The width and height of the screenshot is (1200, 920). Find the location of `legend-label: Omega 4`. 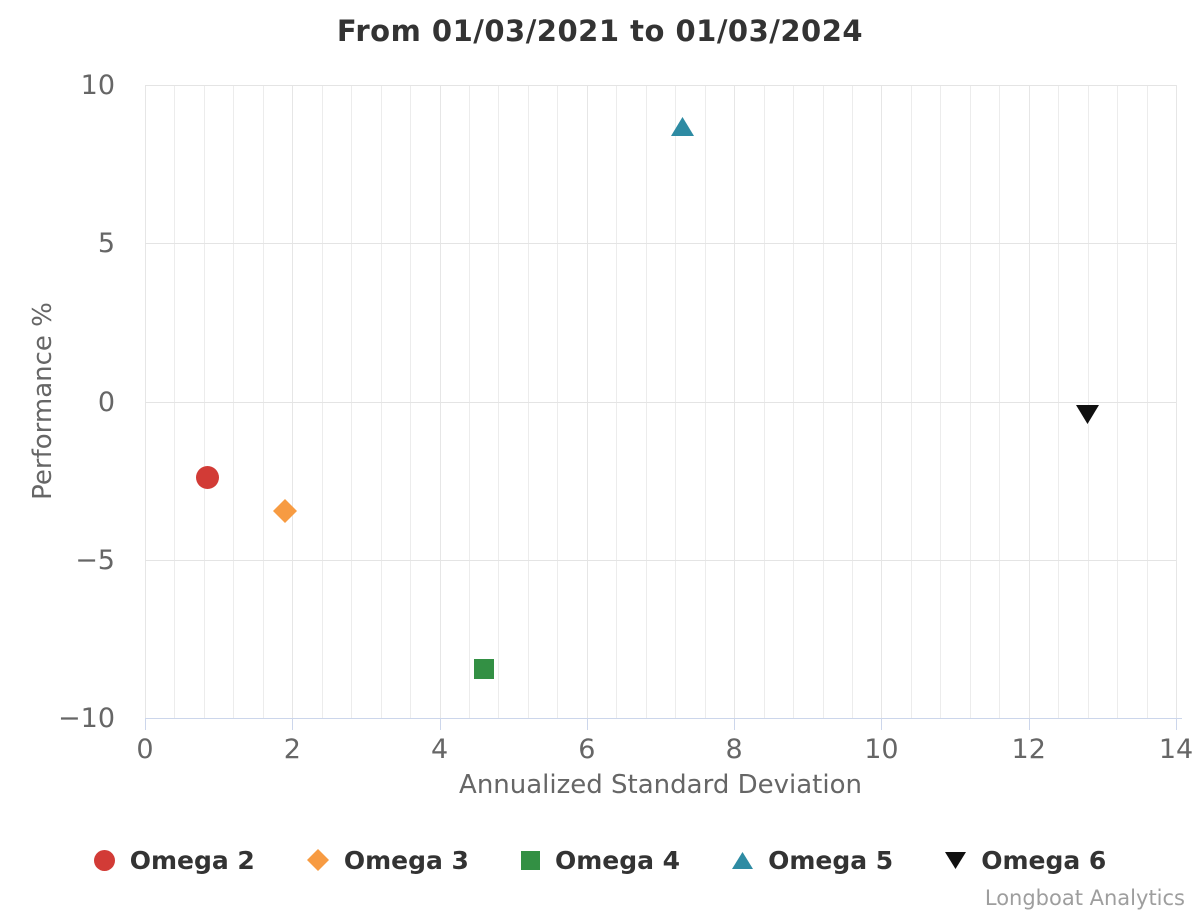

legend-label: Omega 4 is located at coordinates (617, 860).